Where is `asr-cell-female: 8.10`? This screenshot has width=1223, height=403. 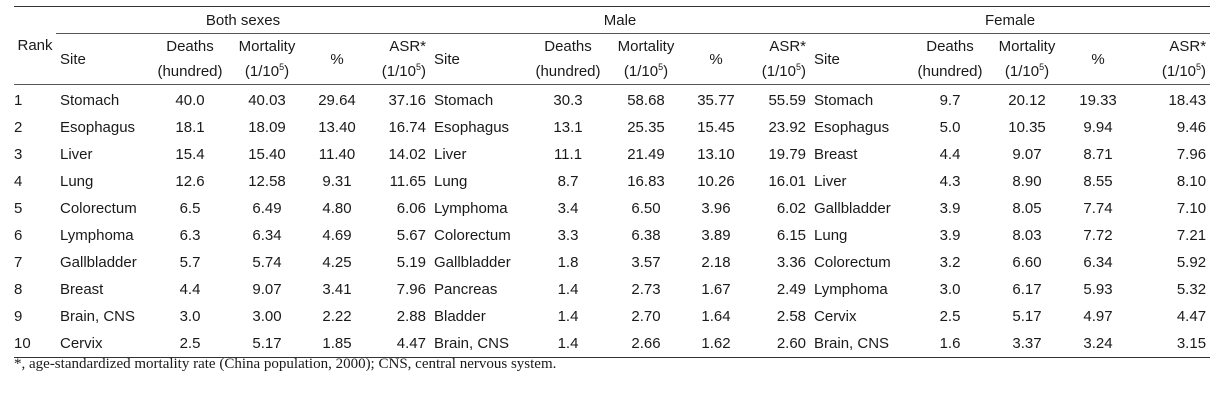
asr-cell-female: 8.10 is located at coordinates (1191, 181).